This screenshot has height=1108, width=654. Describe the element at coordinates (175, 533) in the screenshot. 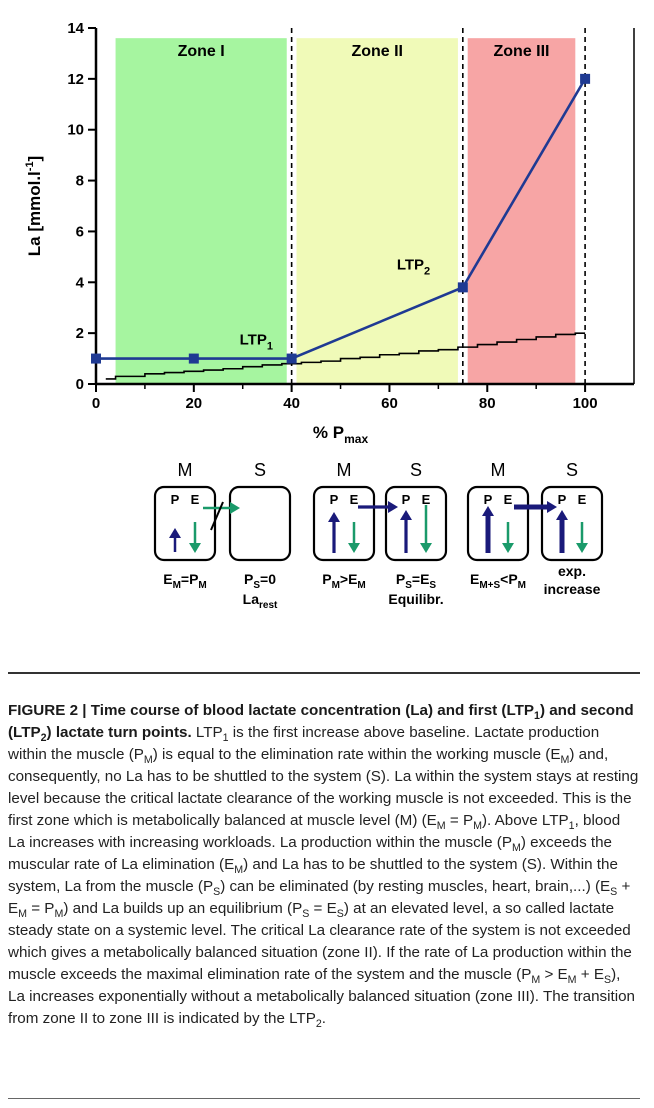

I see `box1-p-up-arrow-head` at that location.